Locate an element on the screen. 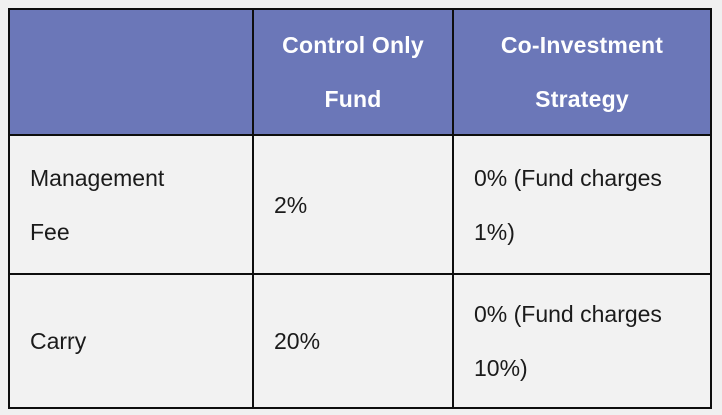 This screenshot has width=722, height=415. header-cell-control-only-fund: Control Only Fund is located at coordinates (353, 72).